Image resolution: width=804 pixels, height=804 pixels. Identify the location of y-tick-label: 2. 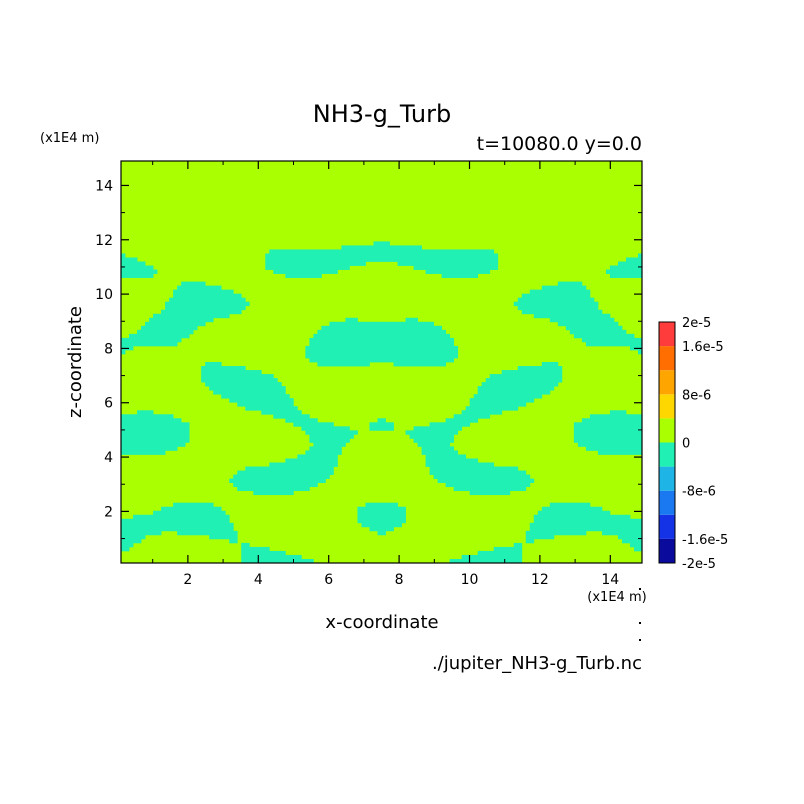
(108, 512).